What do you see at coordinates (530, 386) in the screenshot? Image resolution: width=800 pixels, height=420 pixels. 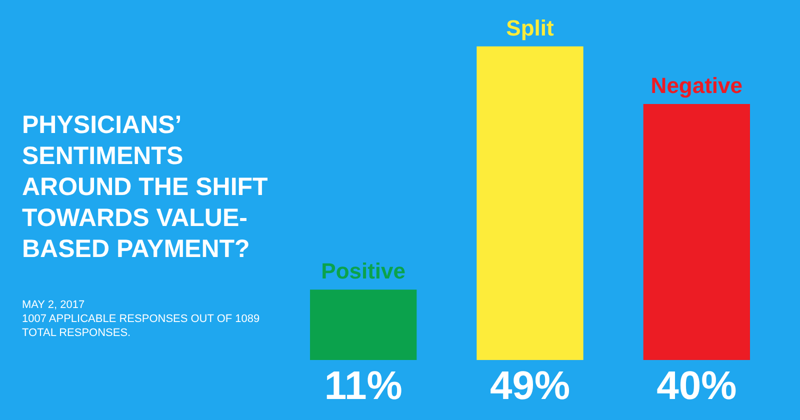 I see `data-label: 49%` at bounding box center [530, 386].